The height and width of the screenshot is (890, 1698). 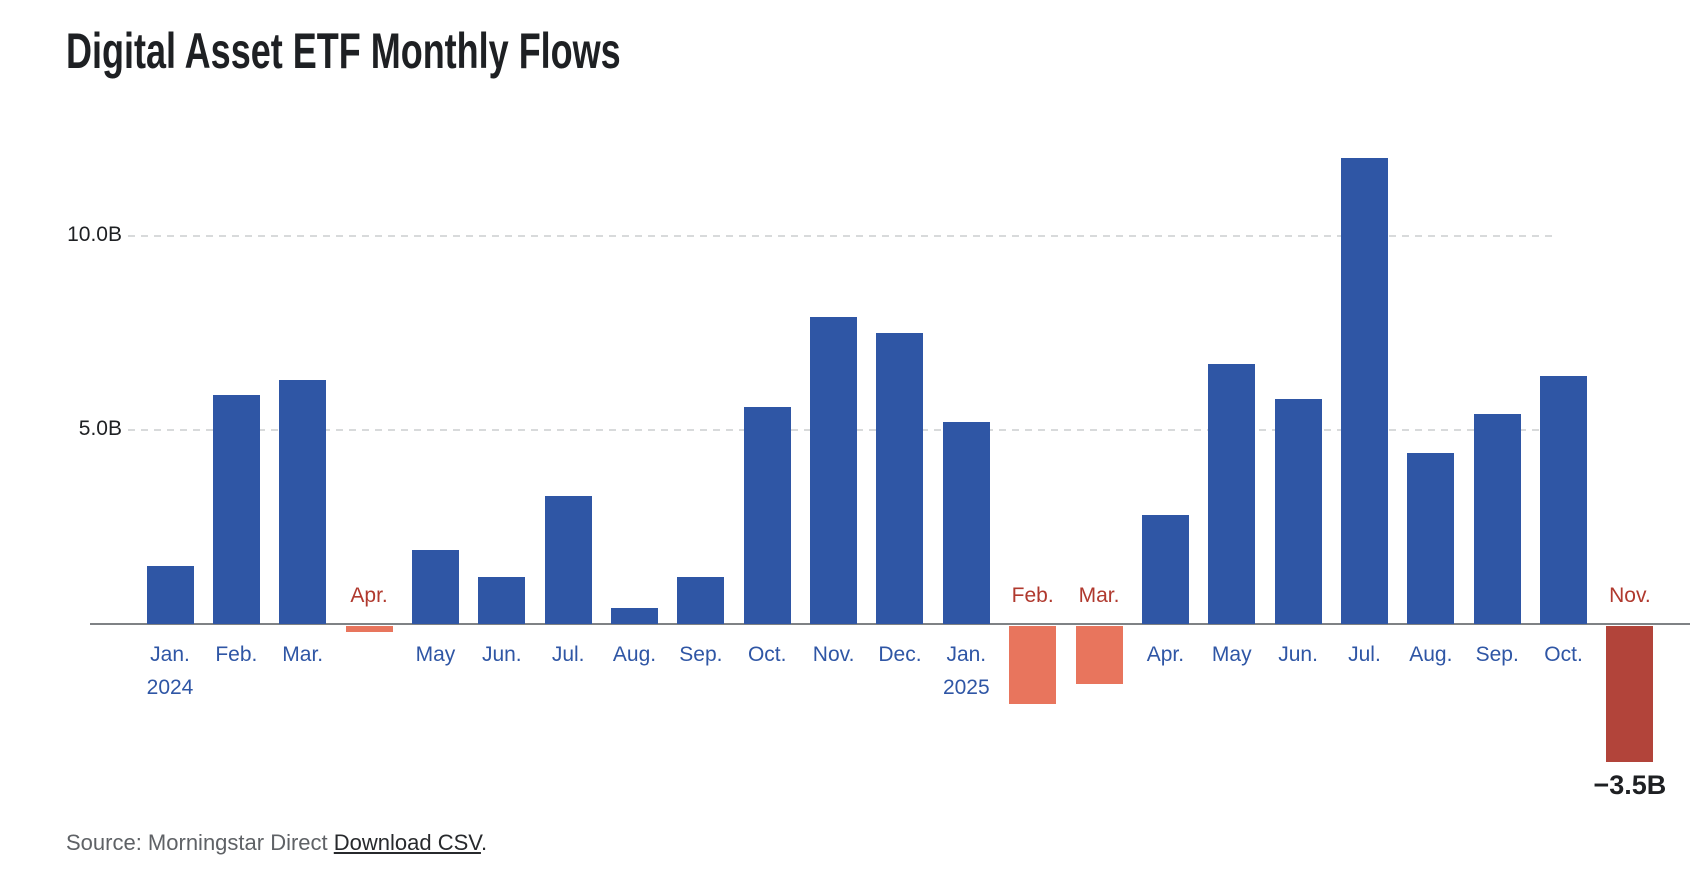 What do you see at coordinates (502, 600) in the screenshot?
I see `bar-2024-jun` at bounding box center [502, 600].